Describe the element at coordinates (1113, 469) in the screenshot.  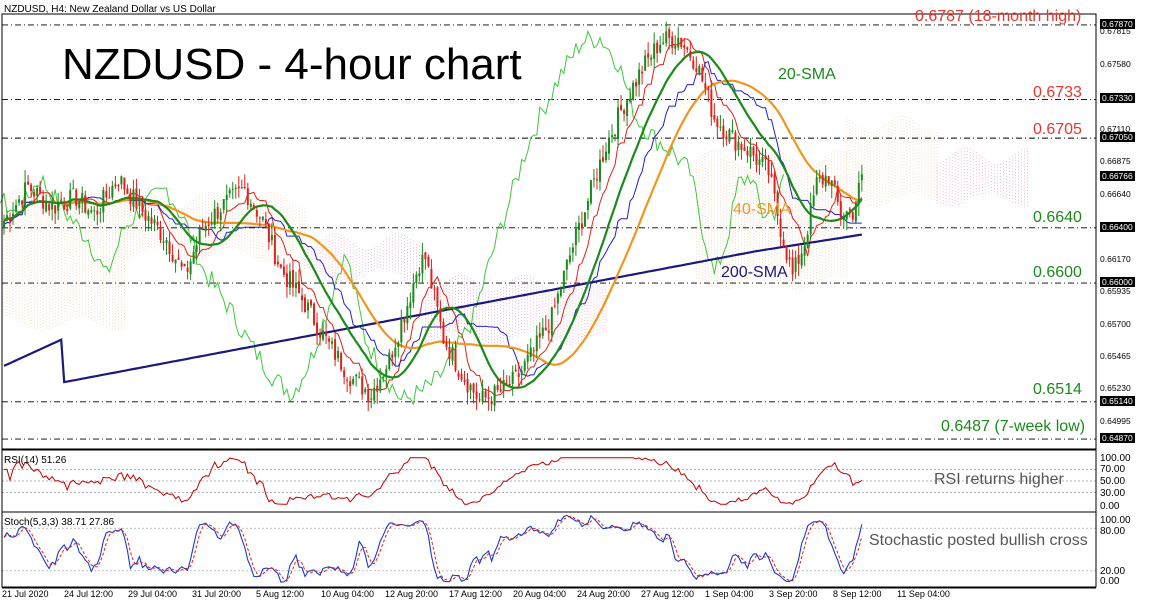
I see `rsi-tick-70: 70.00` at that location.